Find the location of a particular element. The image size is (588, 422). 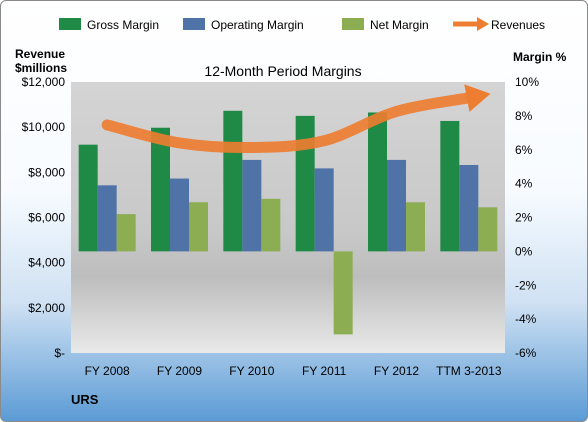

category-label: FY 2012 is located at coordinates (396, 371).